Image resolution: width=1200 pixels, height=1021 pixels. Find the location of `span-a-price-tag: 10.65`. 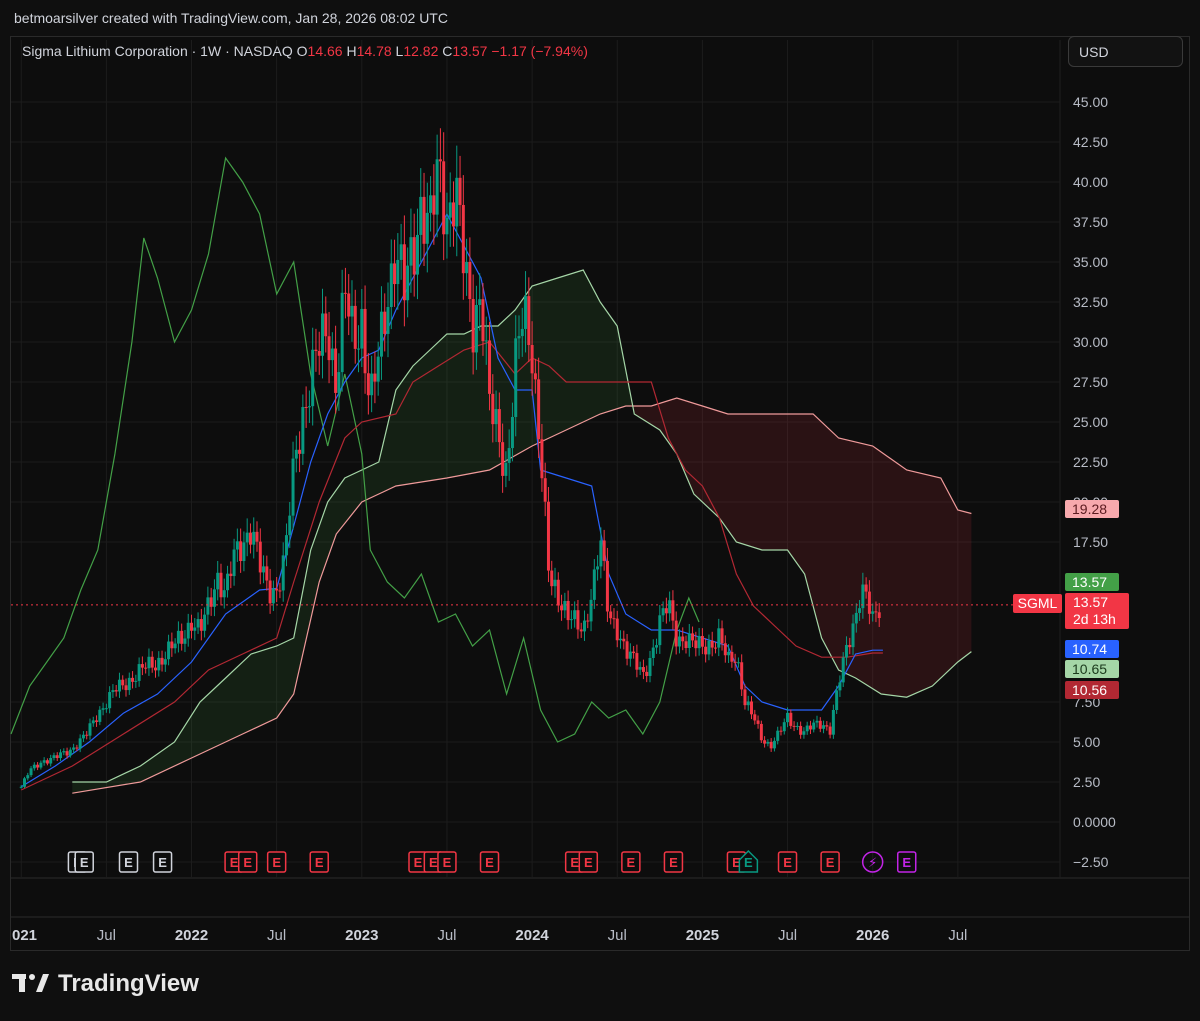

span-a-price-tag: 10.65 is located at coordinates (1092, 669).